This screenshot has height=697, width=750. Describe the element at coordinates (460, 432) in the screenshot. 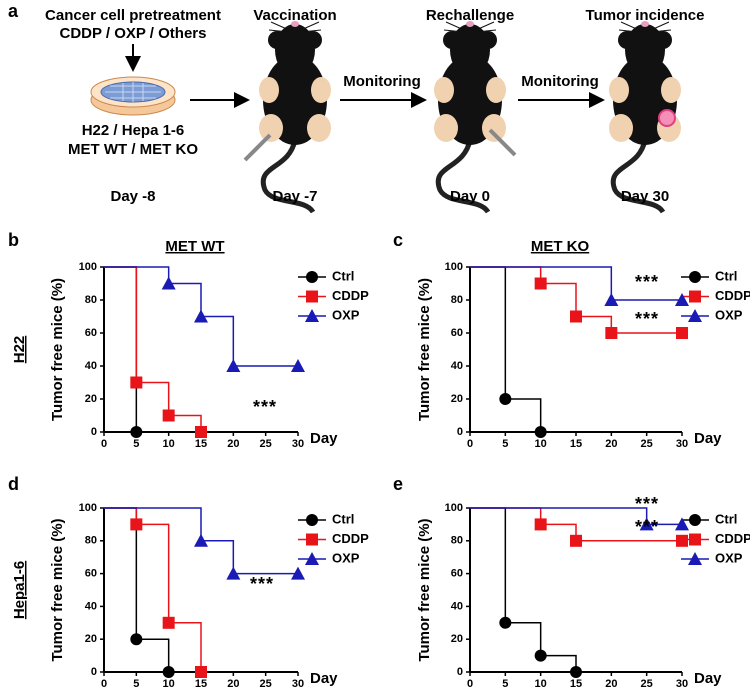

I see `y-tick-label: 0` at that location.